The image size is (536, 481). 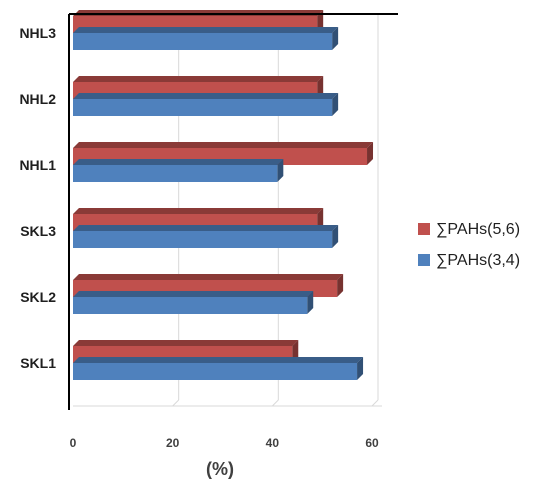 I want to click on x-tick-labels: 0 20 40 60, so click(x=224, y=443).